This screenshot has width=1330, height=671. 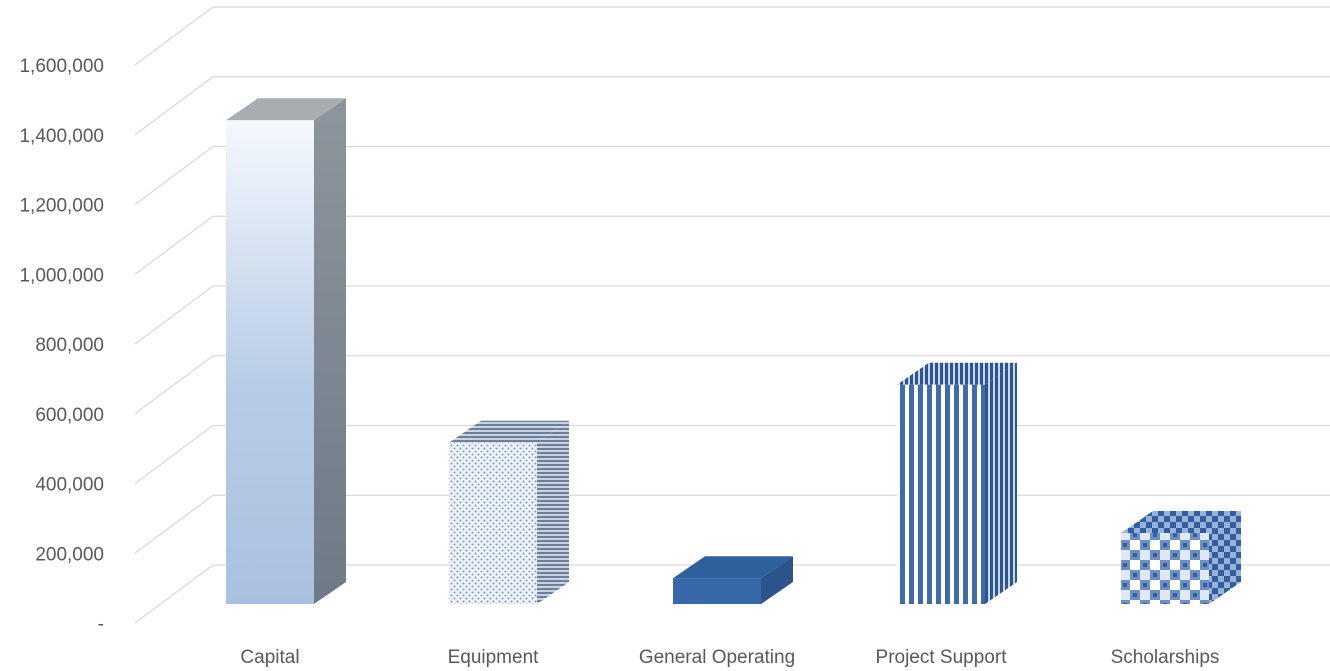 I want to click on x-tick-label: Capital, so click(x=269, y=657).